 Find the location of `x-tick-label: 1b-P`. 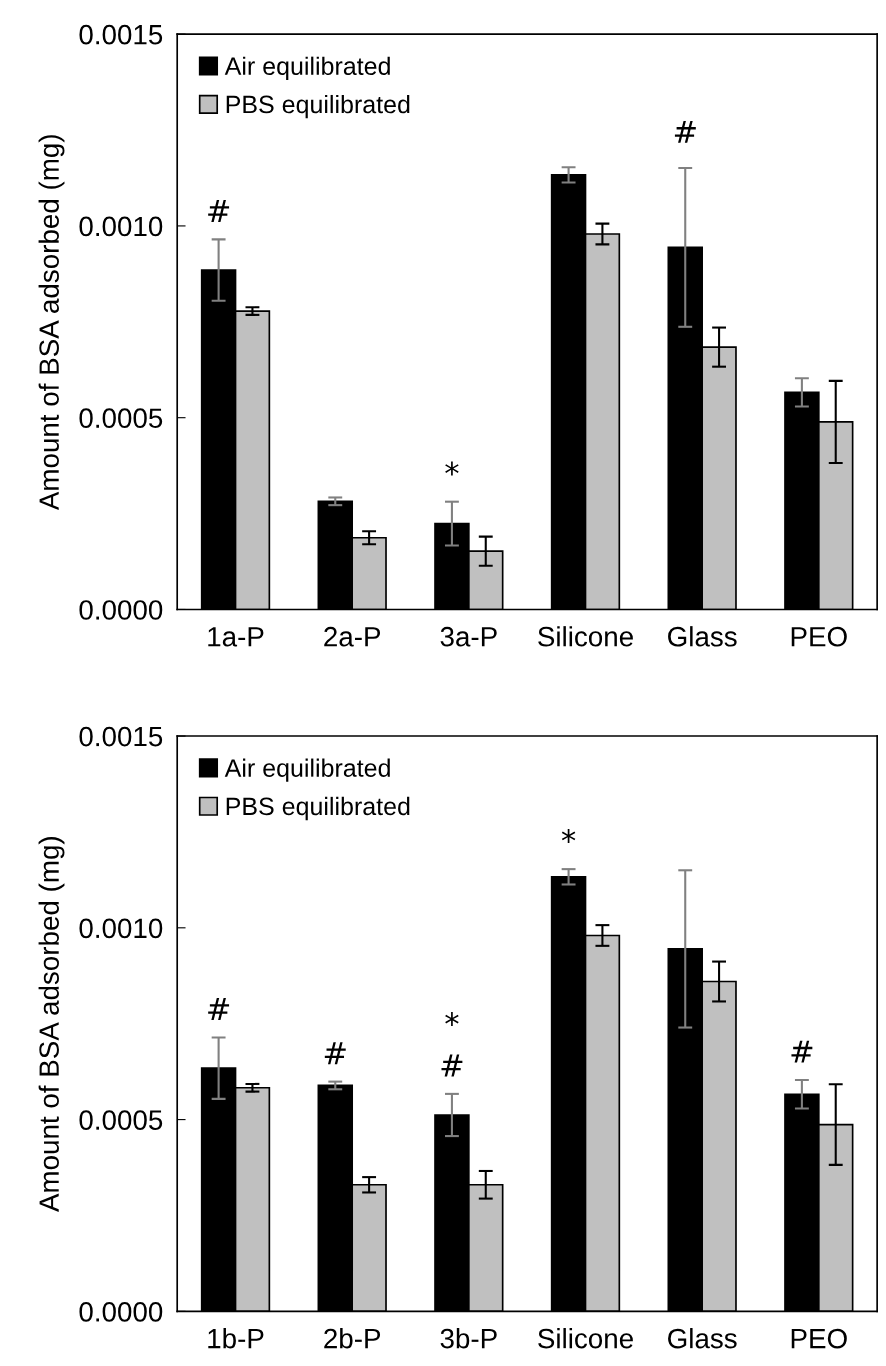

x-tick-label: 1b-P is located at coordinates (236, 1338).